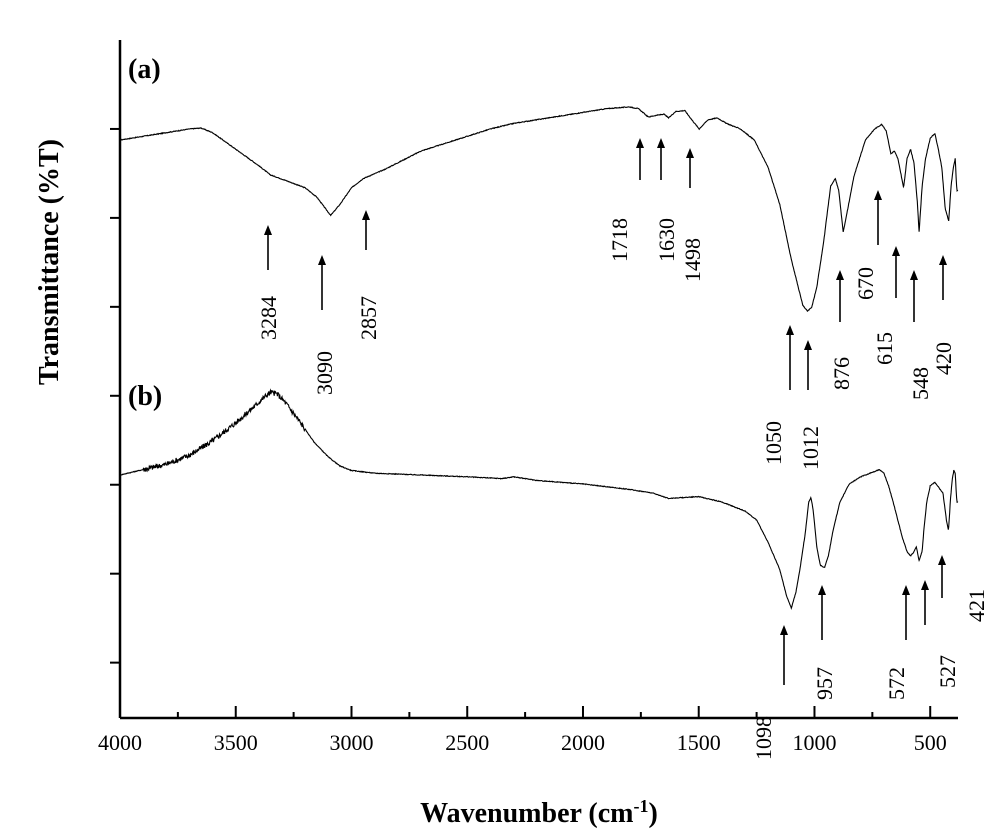  Describe the element at coordinates (236, 742) in the screenshot. I see `x-tick-label: 3500` at that location.